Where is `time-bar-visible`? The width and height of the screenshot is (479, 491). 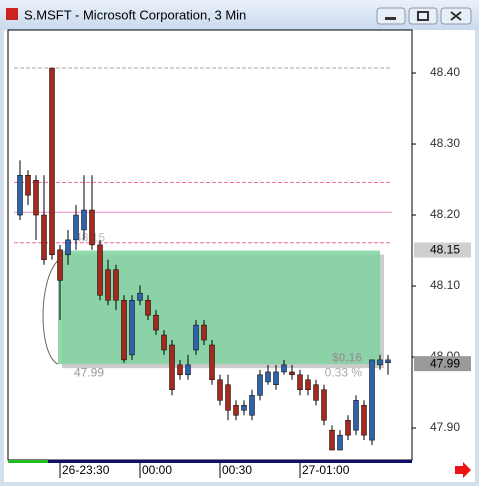 time-bar-visible is located at coordinates (28, 461).